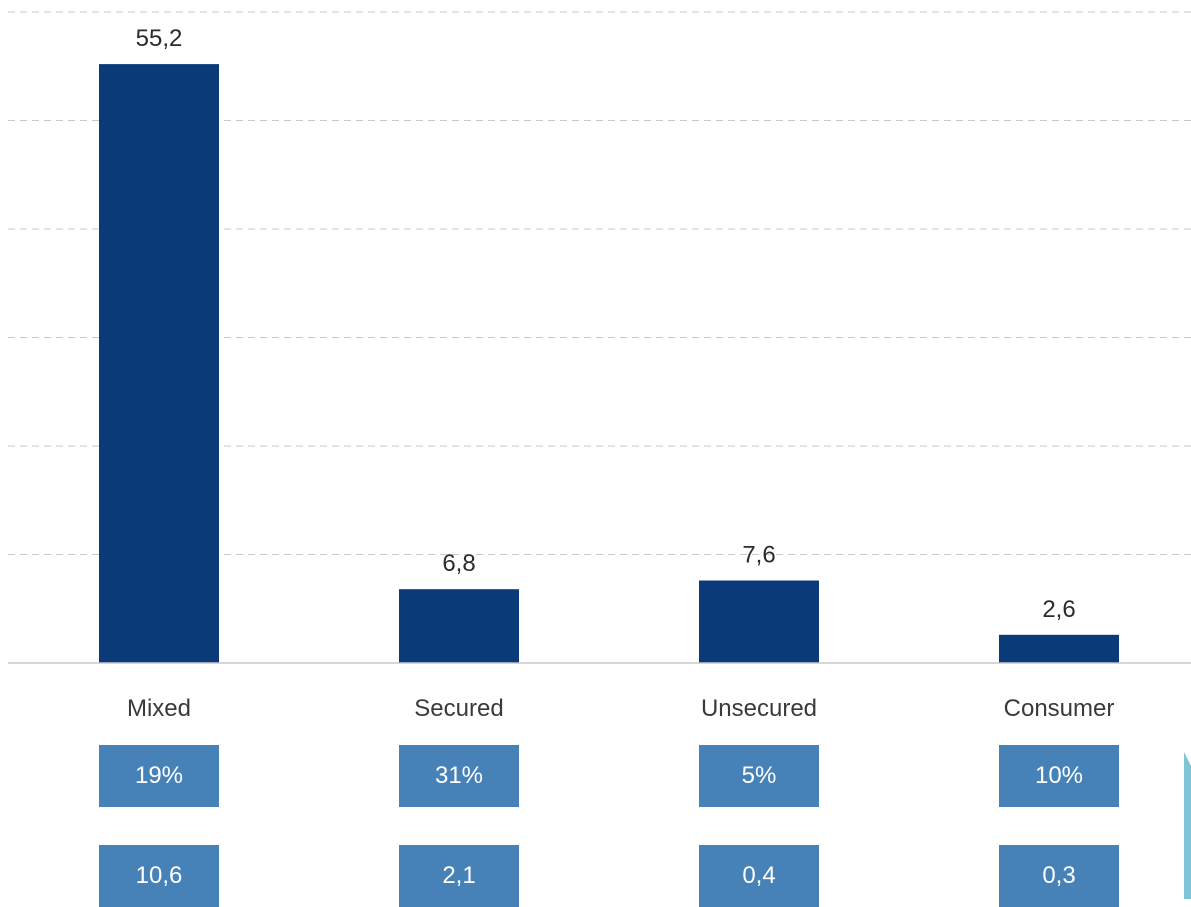 The width and height of the screenshot is (1191, 907). What do you see at coordinates (459, 876) in the screenshot?
I see `metric-box: 2,1` at bounding box center [459, 876].